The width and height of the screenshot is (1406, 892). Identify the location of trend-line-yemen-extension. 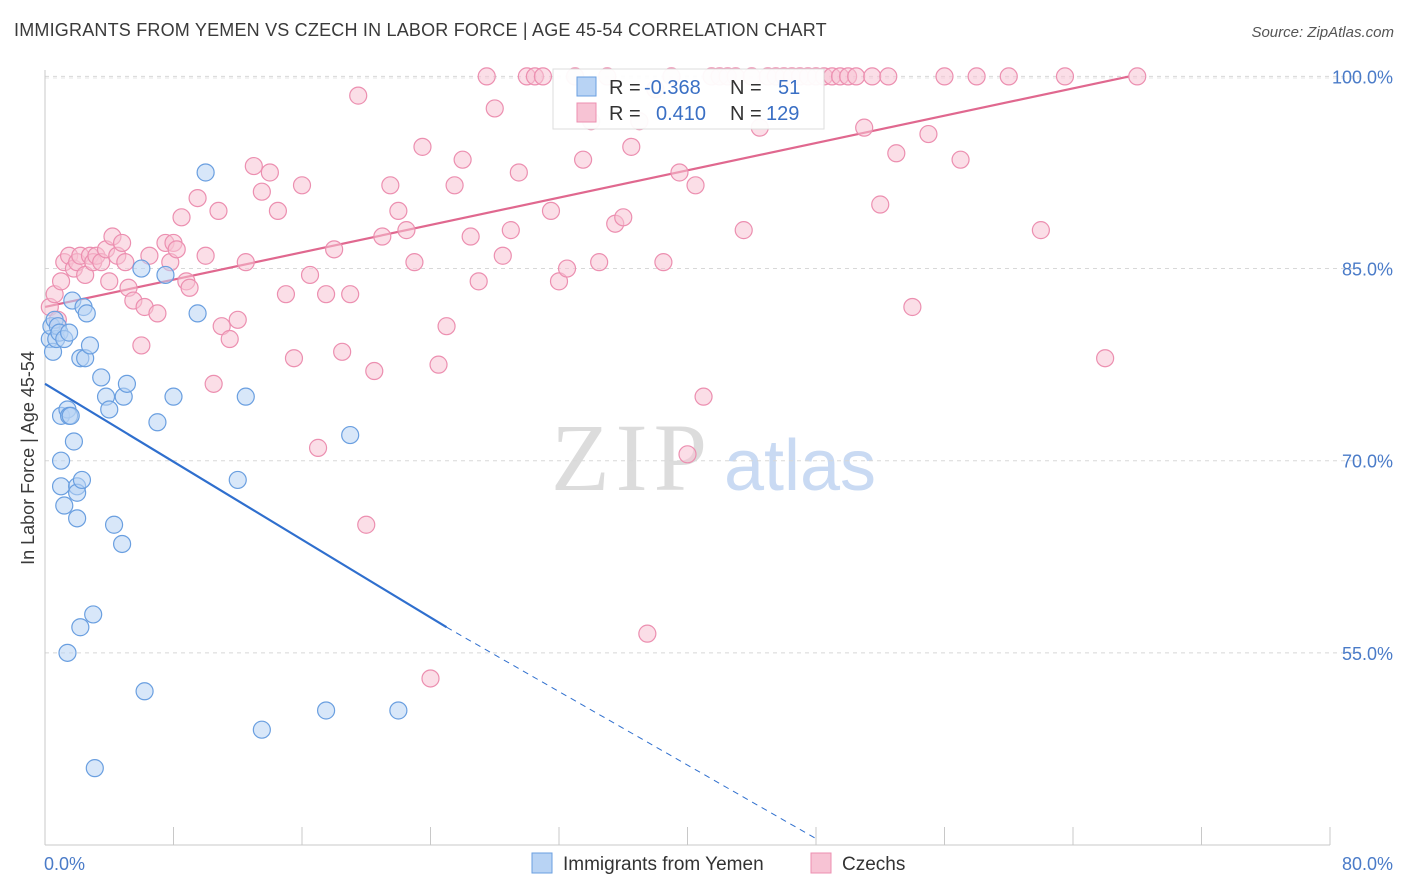
(631, 733).